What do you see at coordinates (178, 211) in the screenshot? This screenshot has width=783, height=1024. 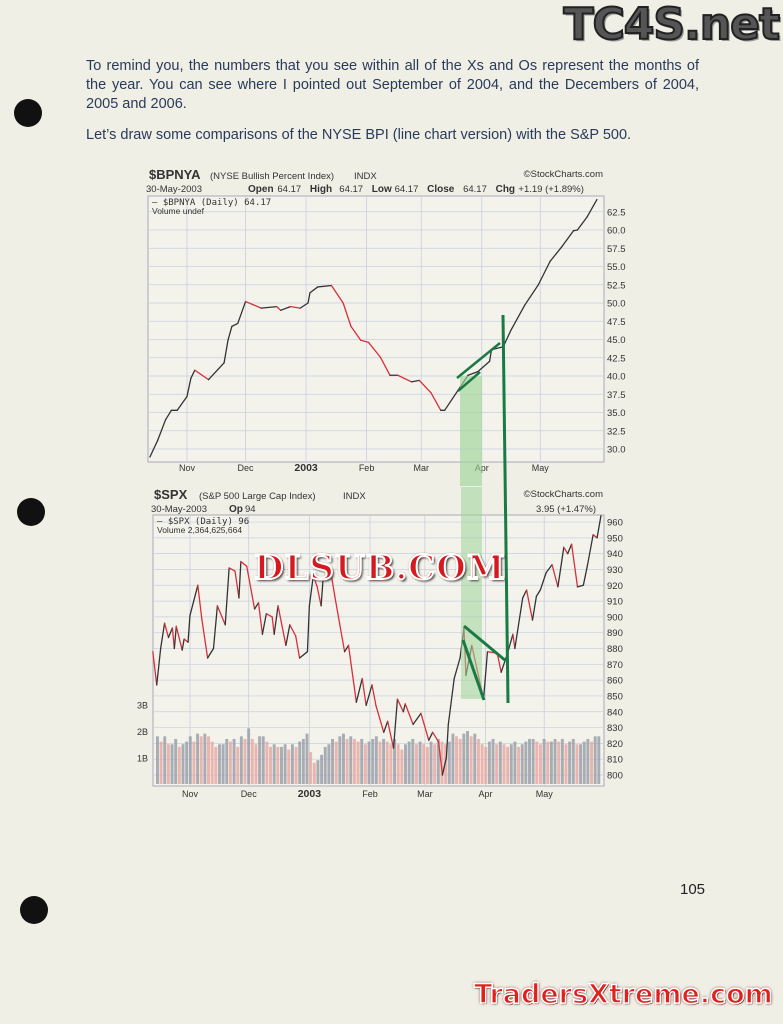 I see `legend-volume: Volume undef` at bounding box center [178, 211].